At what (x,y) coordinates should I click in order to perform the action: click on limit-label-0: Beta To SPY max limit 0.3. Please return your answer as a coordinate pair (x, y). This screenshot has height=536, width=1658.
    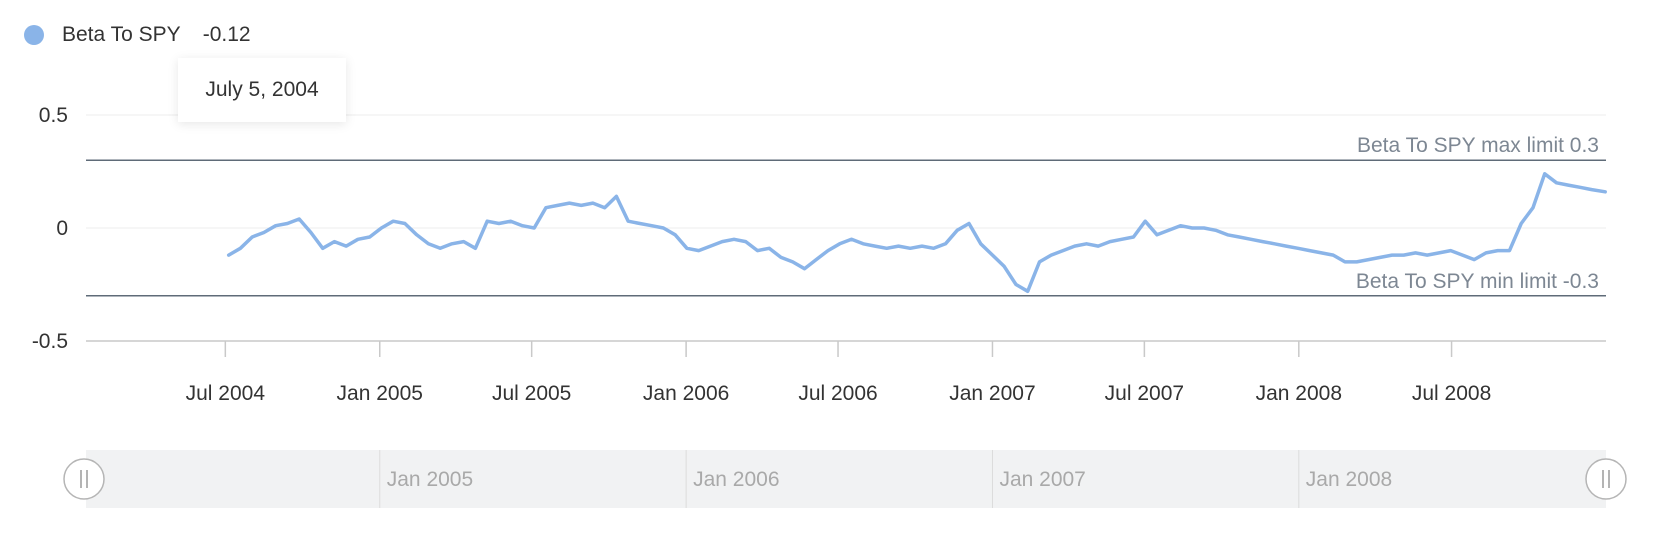
    Looking at the image, I should click on (1478, 145).